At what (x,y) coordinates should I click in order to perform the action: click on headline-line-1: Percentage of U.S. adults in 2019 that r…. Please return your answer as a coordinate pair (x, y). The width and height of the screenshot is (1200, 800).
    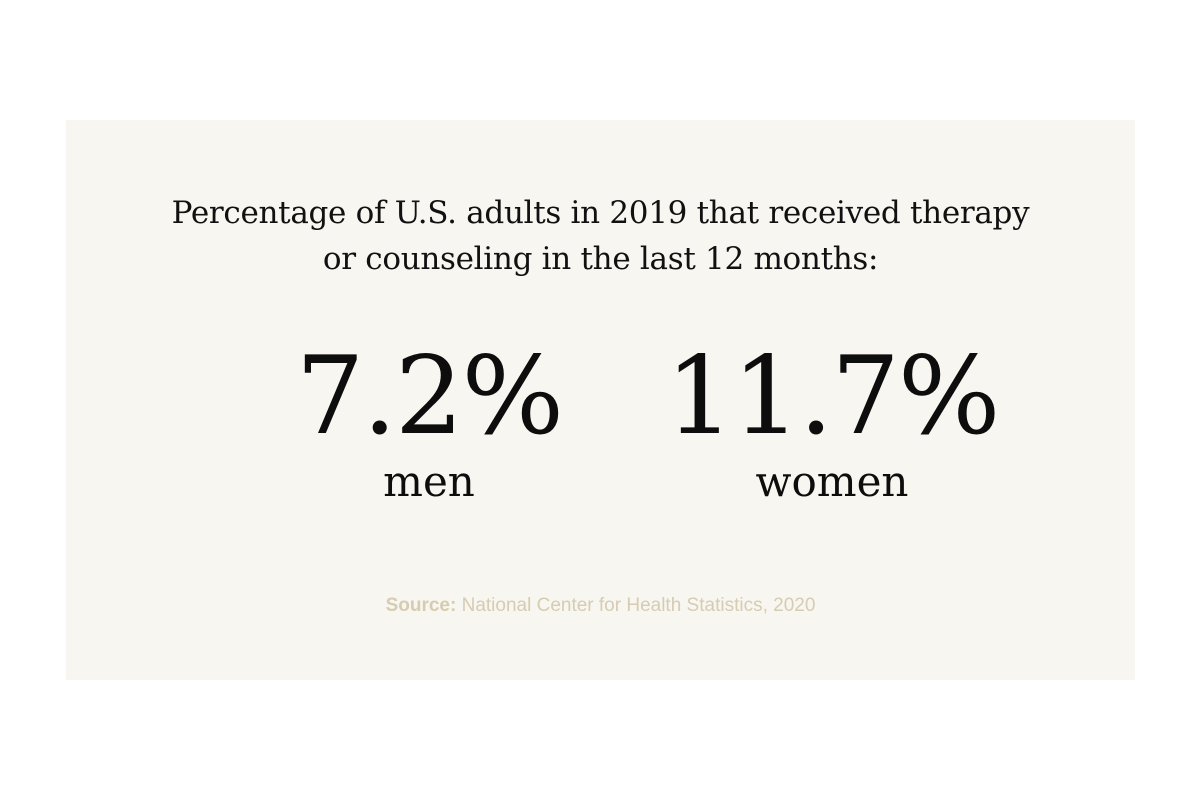
    Looking at the image, I should click on (600, 213).